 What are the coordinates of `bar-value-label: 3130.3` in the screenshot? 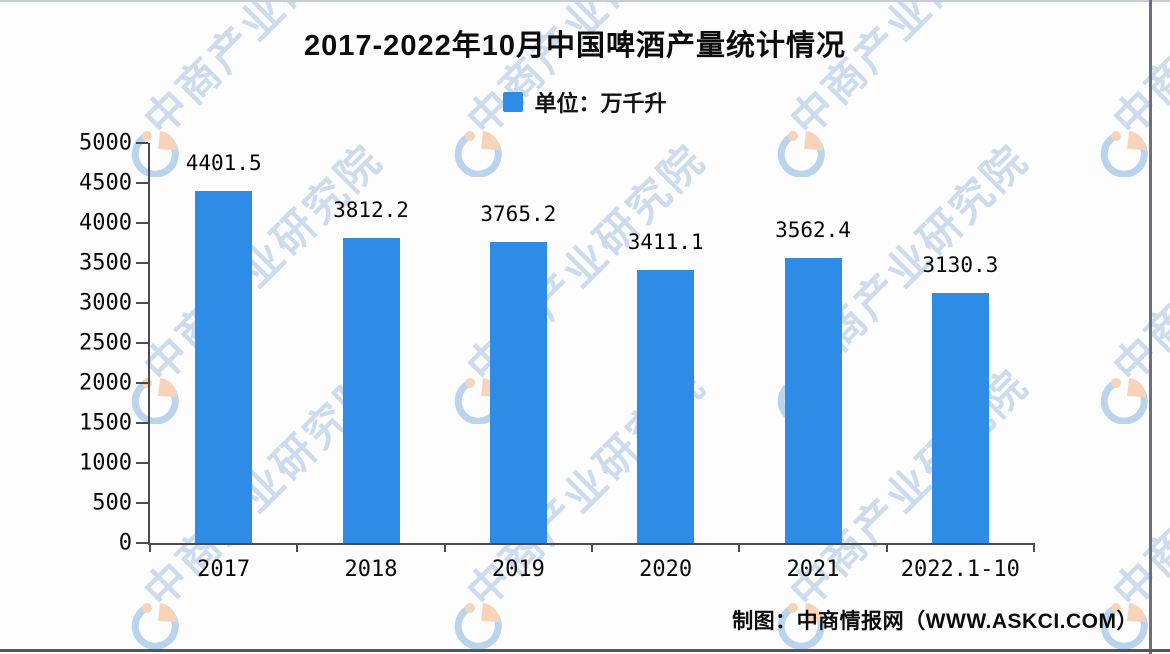 It's located at (960, 264).